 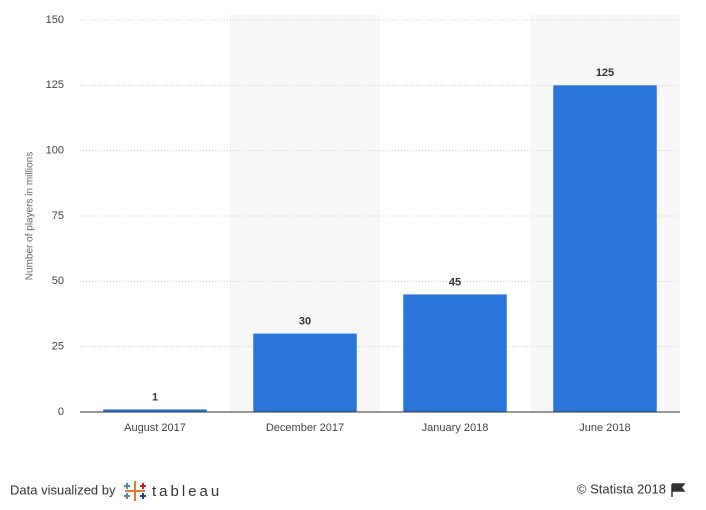 What do you see at coordinates (155, 428) in the screenshot?
I see `x-tick-label: August 2017` at bounding box center [155, 428].